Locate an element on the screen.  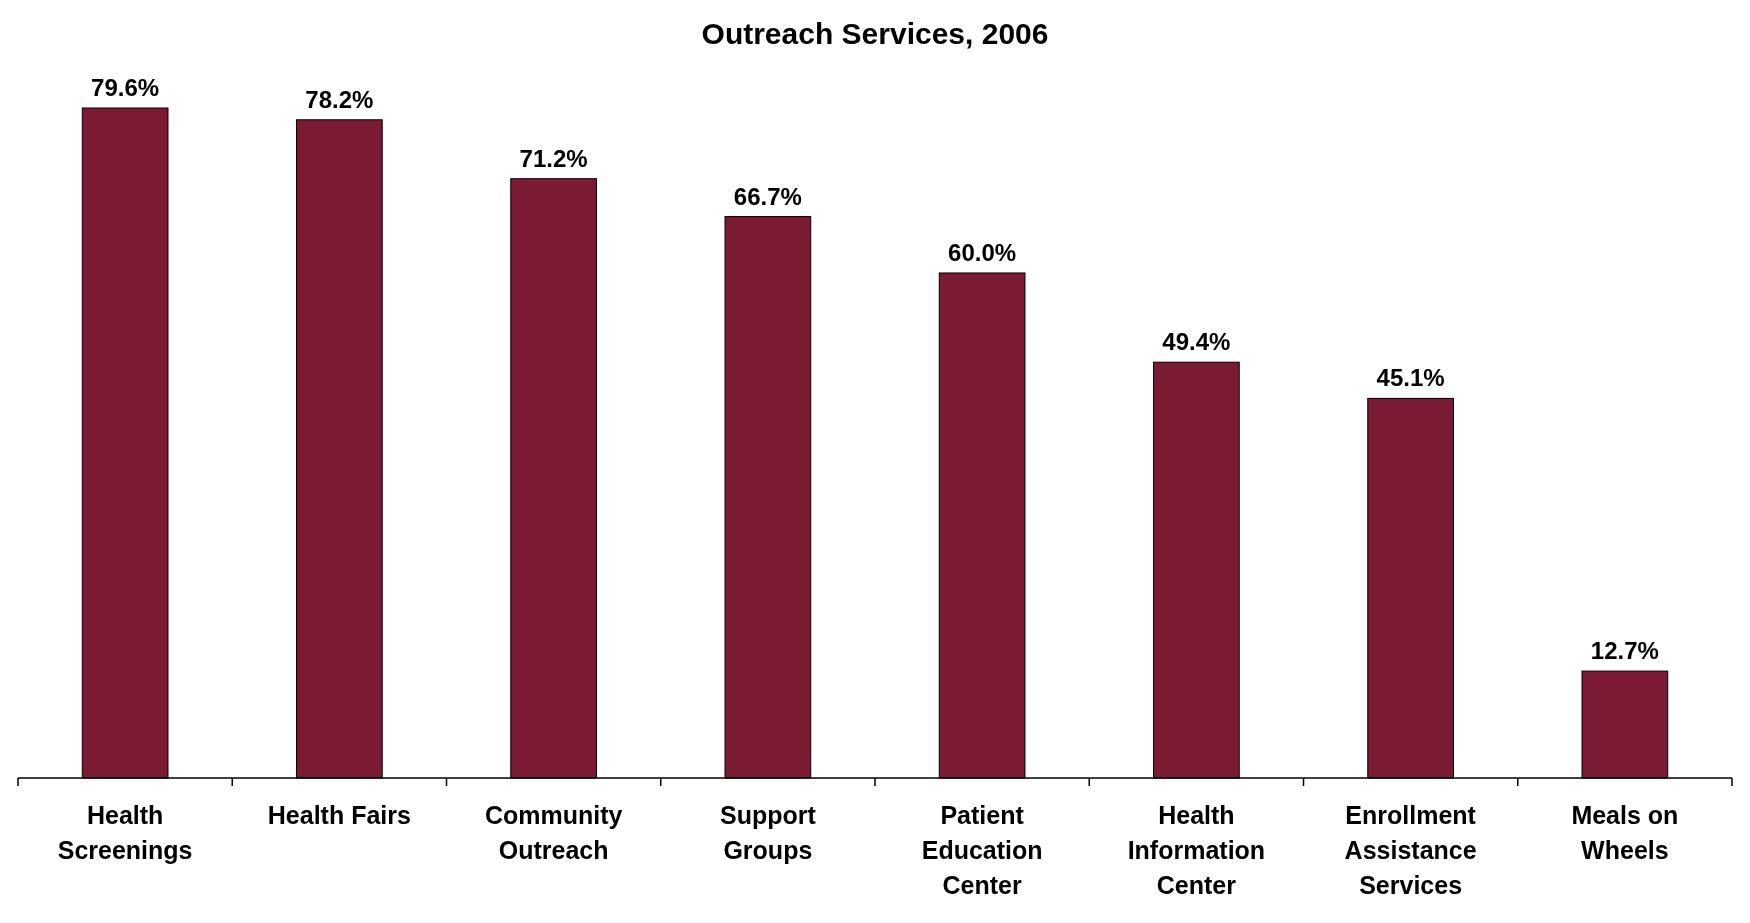
x-tick-label: Support Groups is located at coordinates (768, 832).